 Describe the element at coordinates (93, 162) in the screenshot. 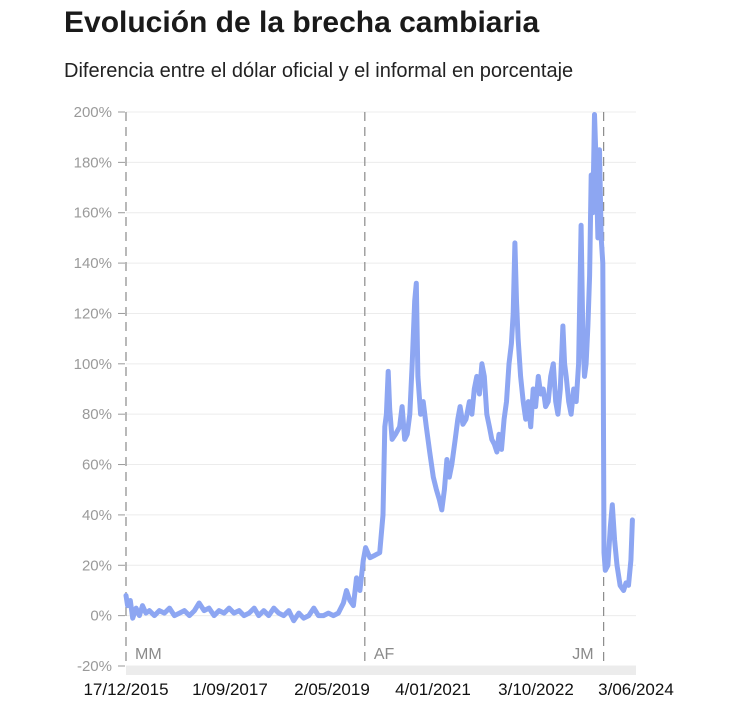

I see `y-tick-label: 180%` at that location.